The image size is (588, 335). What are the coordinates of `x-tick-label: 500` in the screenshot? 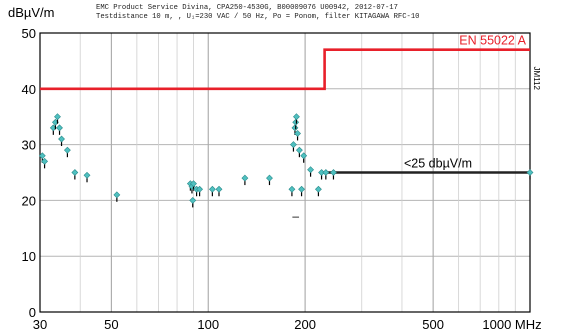 It's located at (433, 324).